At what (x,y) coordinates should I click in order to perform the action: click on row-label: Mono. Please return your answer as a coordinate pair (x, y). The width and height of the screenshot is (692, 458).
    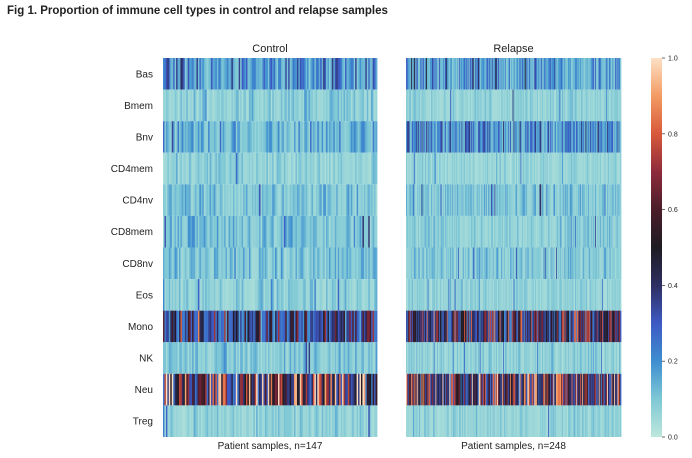
    Looking at the image, I should click on (140, 327).